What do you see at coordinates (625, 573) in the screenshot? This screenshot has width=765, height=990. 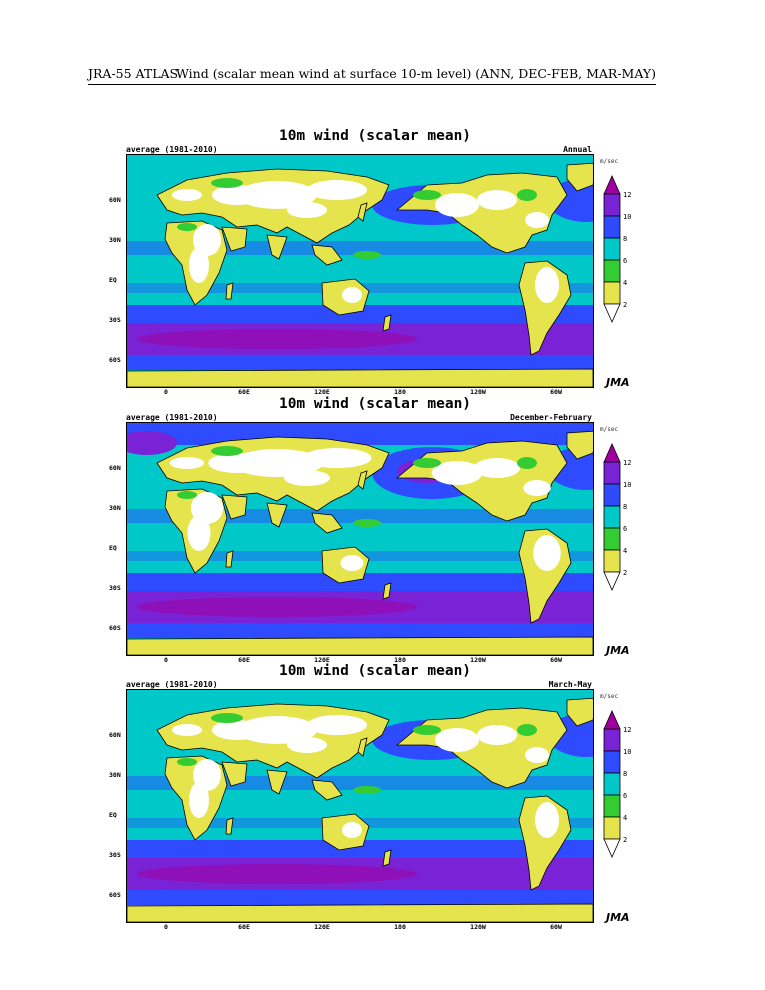 I see `colorbar-tick-label: 2` at bounding box center [625, 573].